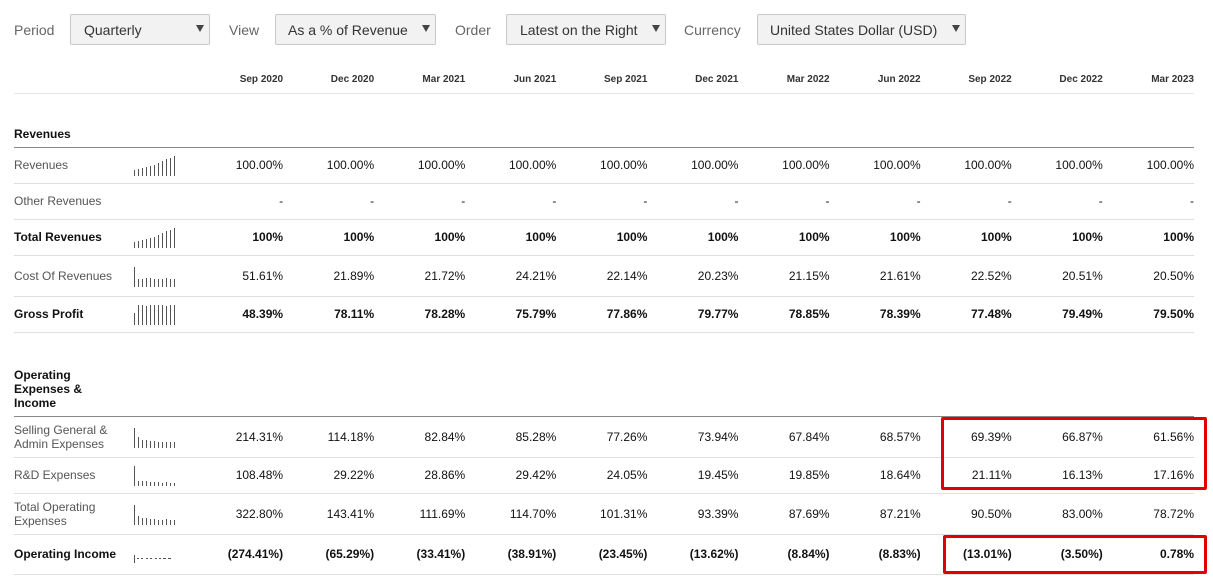 This screenshot has height=581, width=1213. I want to click on value-cell: (13.01%), so click(966, 554).